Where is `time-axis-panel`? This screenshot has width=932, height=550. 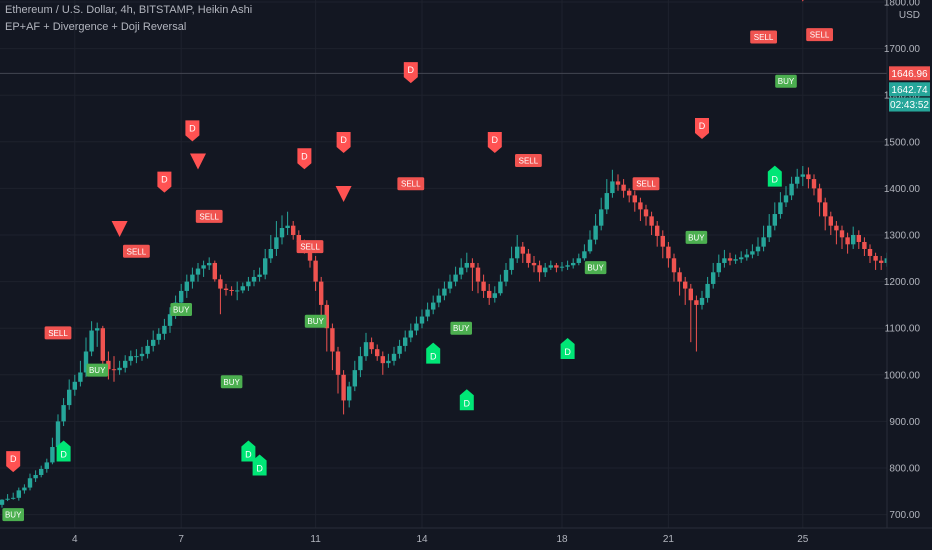 time-axis-panel is located at coordinates (466, 539).